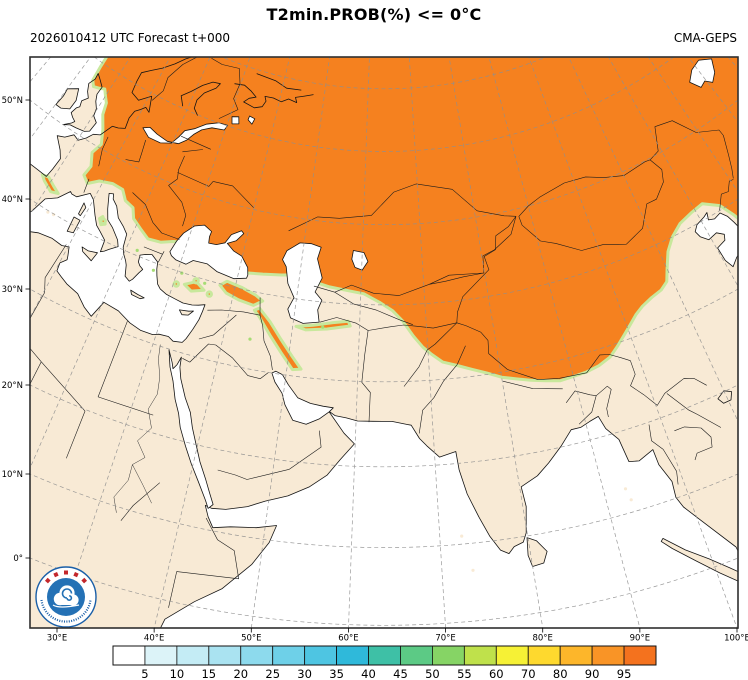 The image size is (748, 680). Describe the element at coordinates (368, 673) in the screenshot. I see `colorbar-tick-label: 40` at that location.